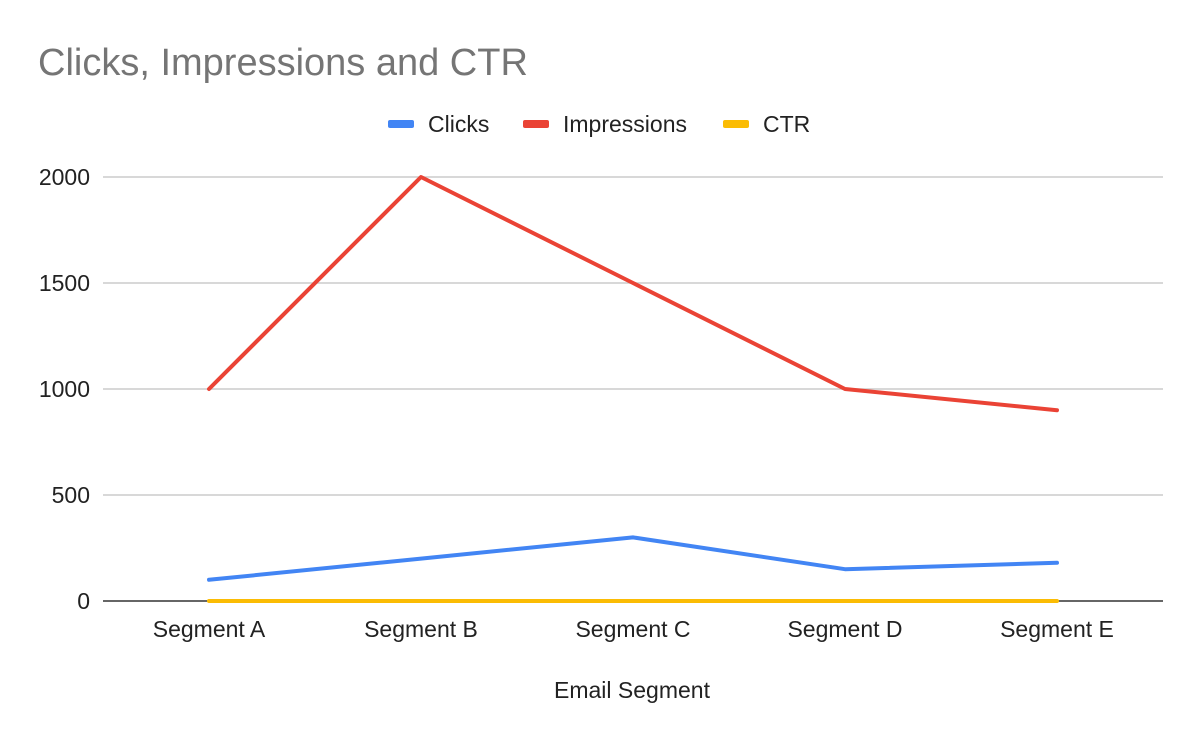 The width and height of the screenshot is (1200, 742). What do you see at coordinates (458, 124) in the screenshot?
I see `legend-label-clicks: Clicks` at bounding box center [458, 124].